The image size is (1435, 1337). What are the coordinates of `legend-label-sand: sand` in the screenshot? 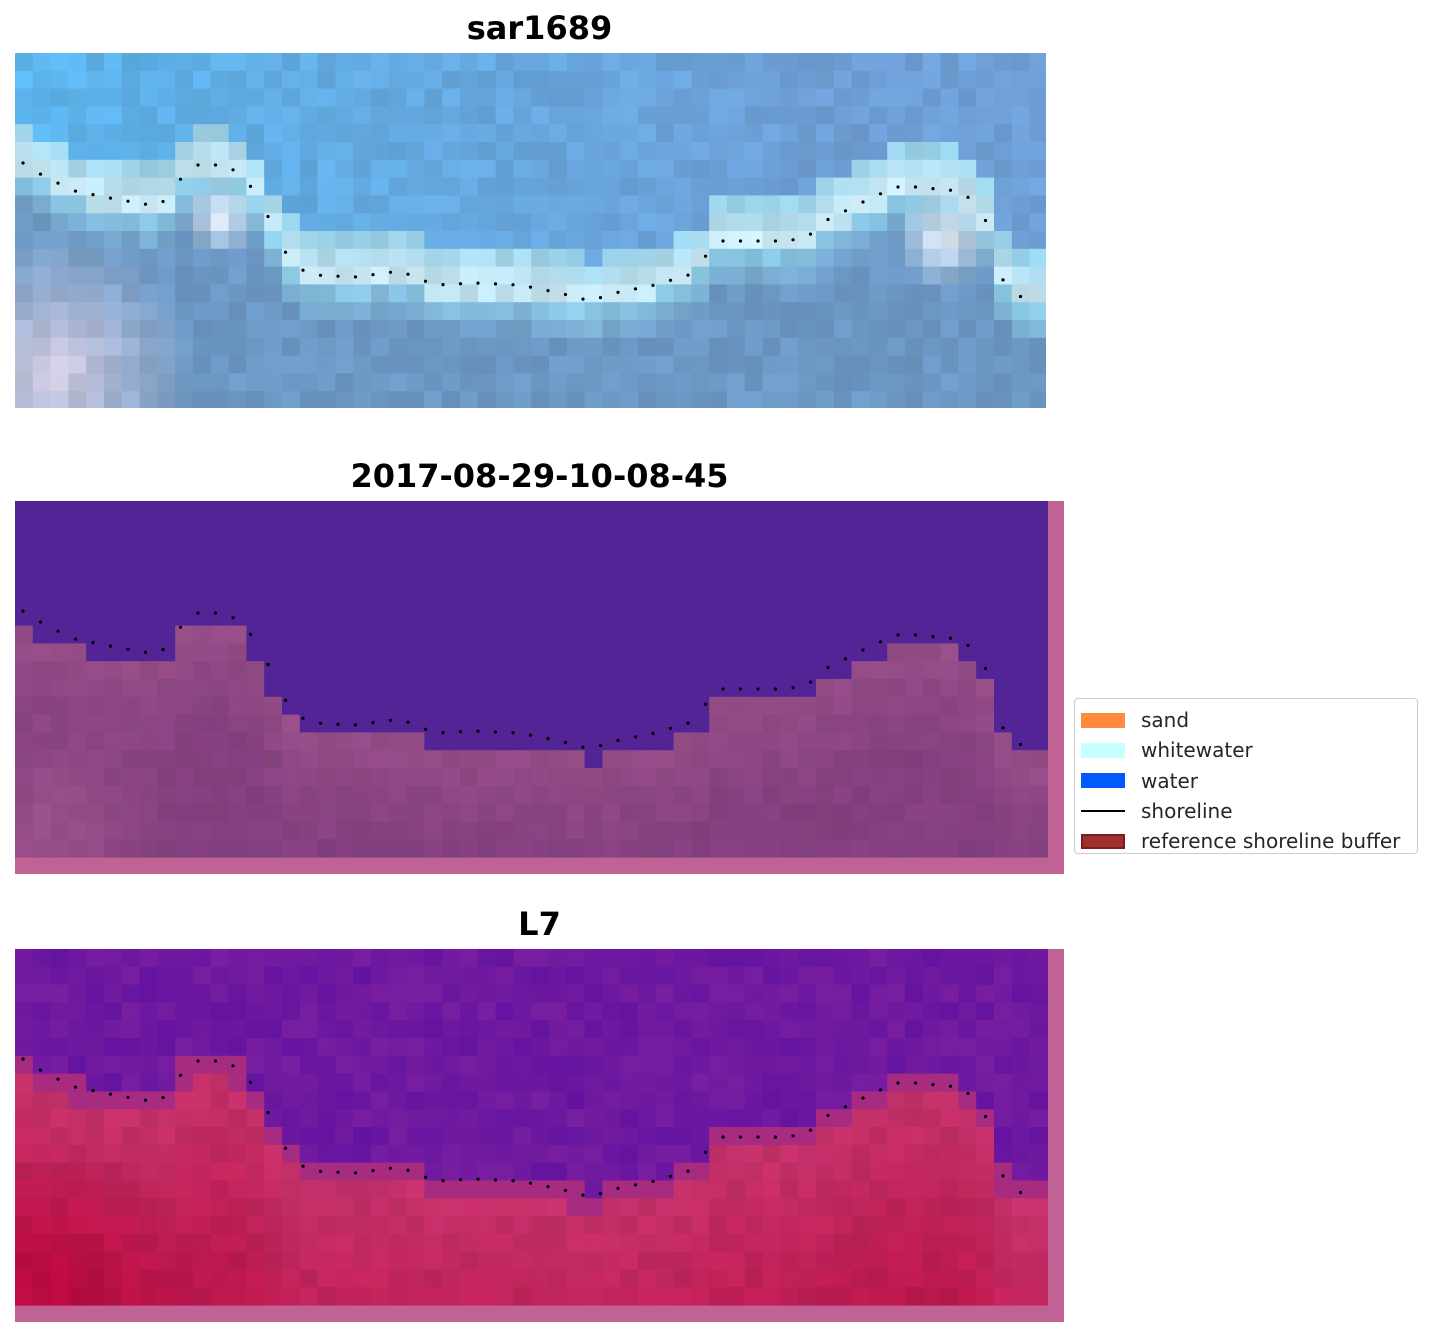 It's located at (1165, 720).